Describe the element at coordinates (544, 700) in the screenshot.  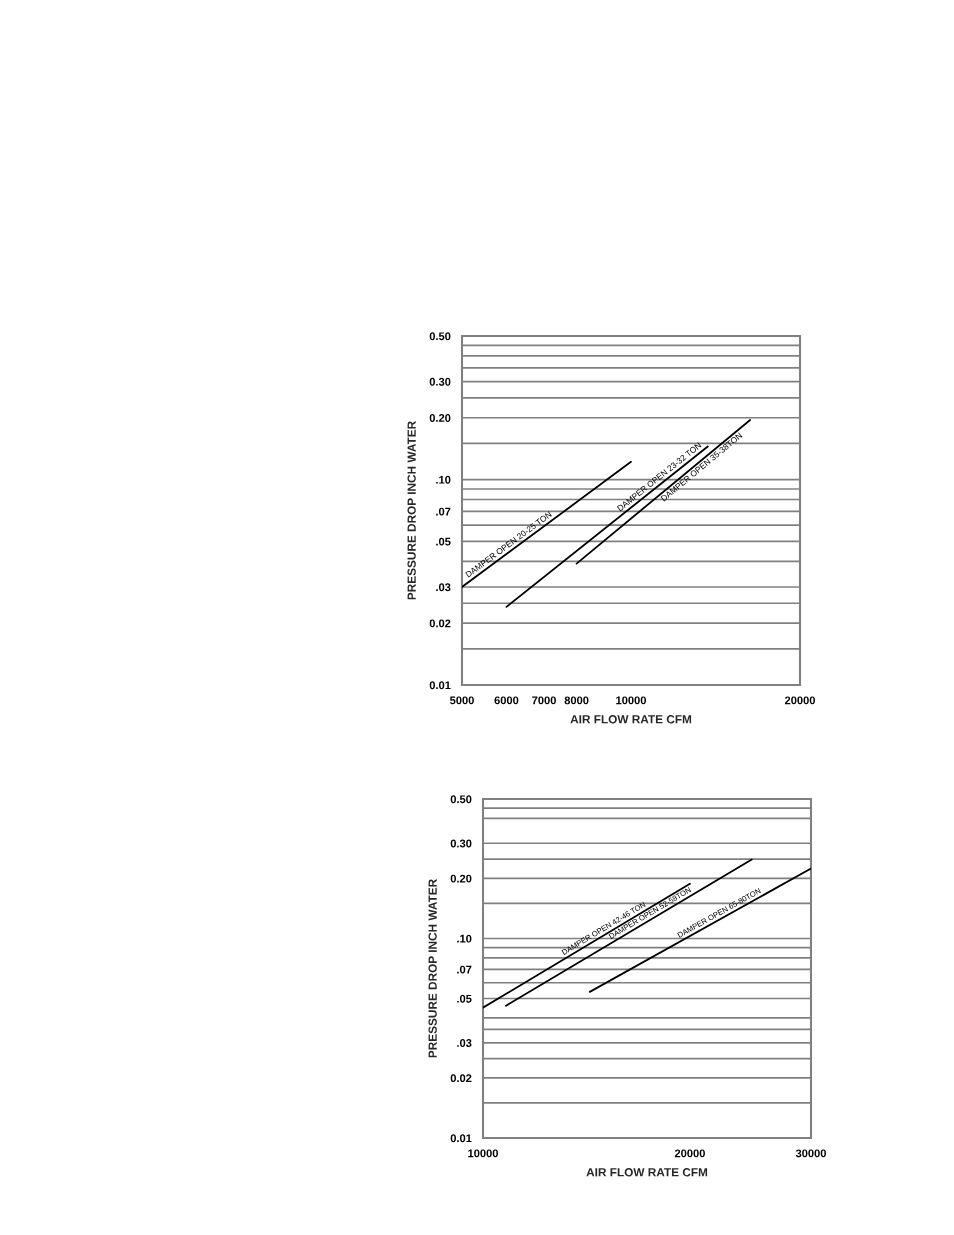
I see `x-tick-label: 7000` at that location.